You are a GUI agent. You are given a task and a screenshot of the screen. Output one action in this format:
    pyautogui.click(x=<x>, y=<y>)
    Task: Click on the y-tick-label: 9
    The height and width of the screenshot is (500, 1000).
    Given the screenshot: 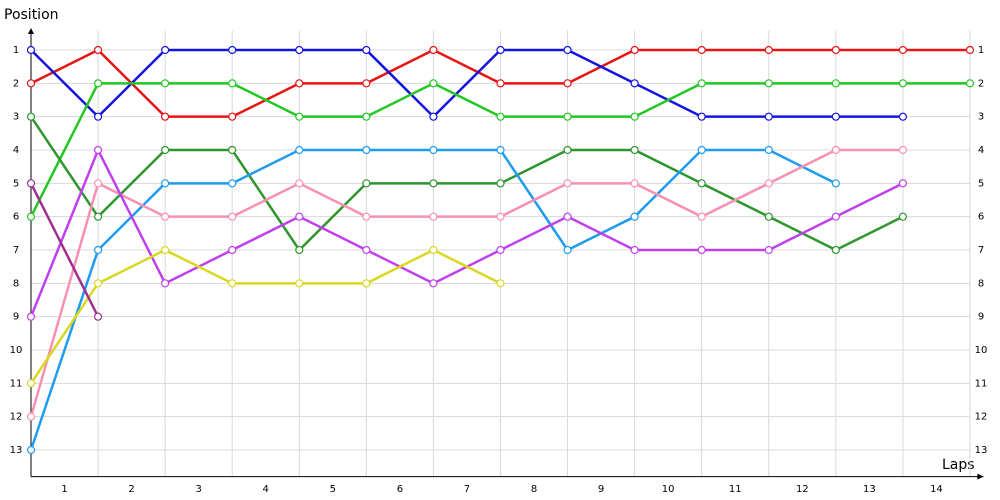 What is the action you would take?
    pyautogui.click(x=16, y=317)
    